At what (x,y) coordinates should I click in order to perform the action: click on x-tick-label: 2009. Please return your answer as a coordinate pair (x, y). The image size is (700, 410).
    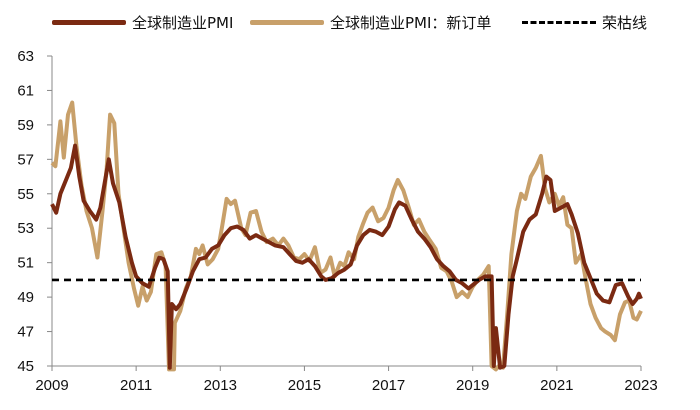
    Looking at the image, I should click on (51, 385).